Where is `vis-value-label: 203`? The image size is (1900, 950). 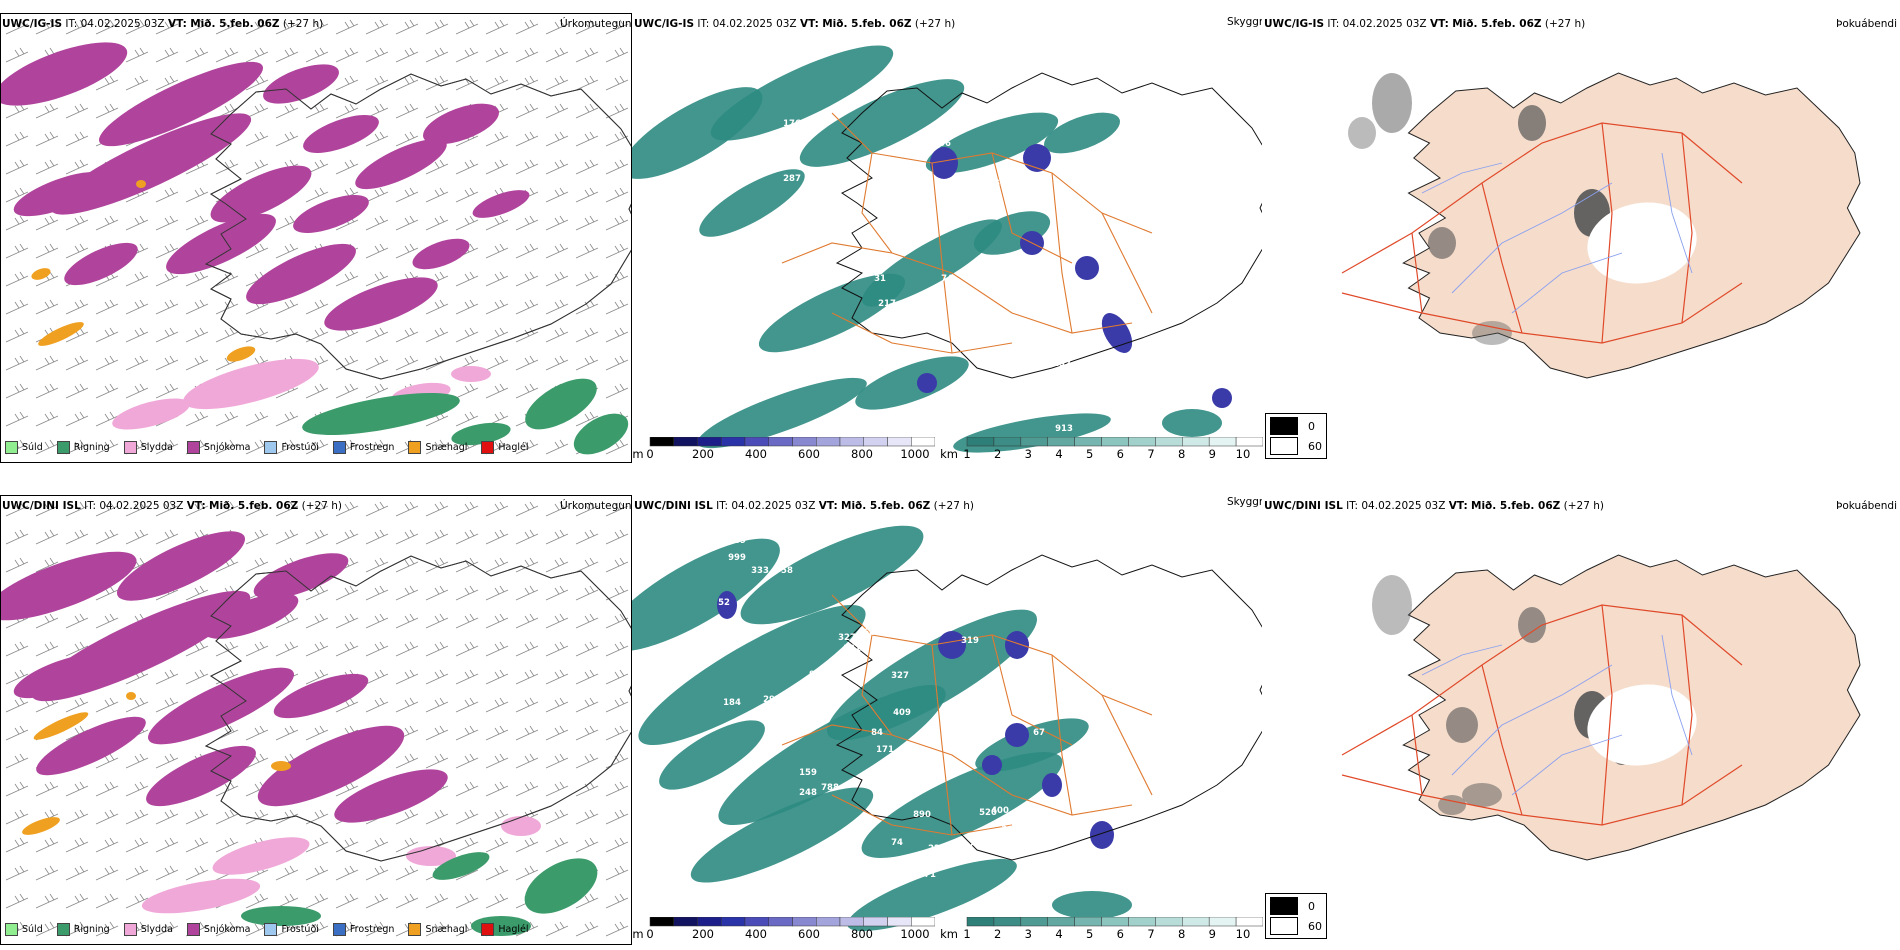
vis-value-label: 203 is located at coordinates (970, 593).